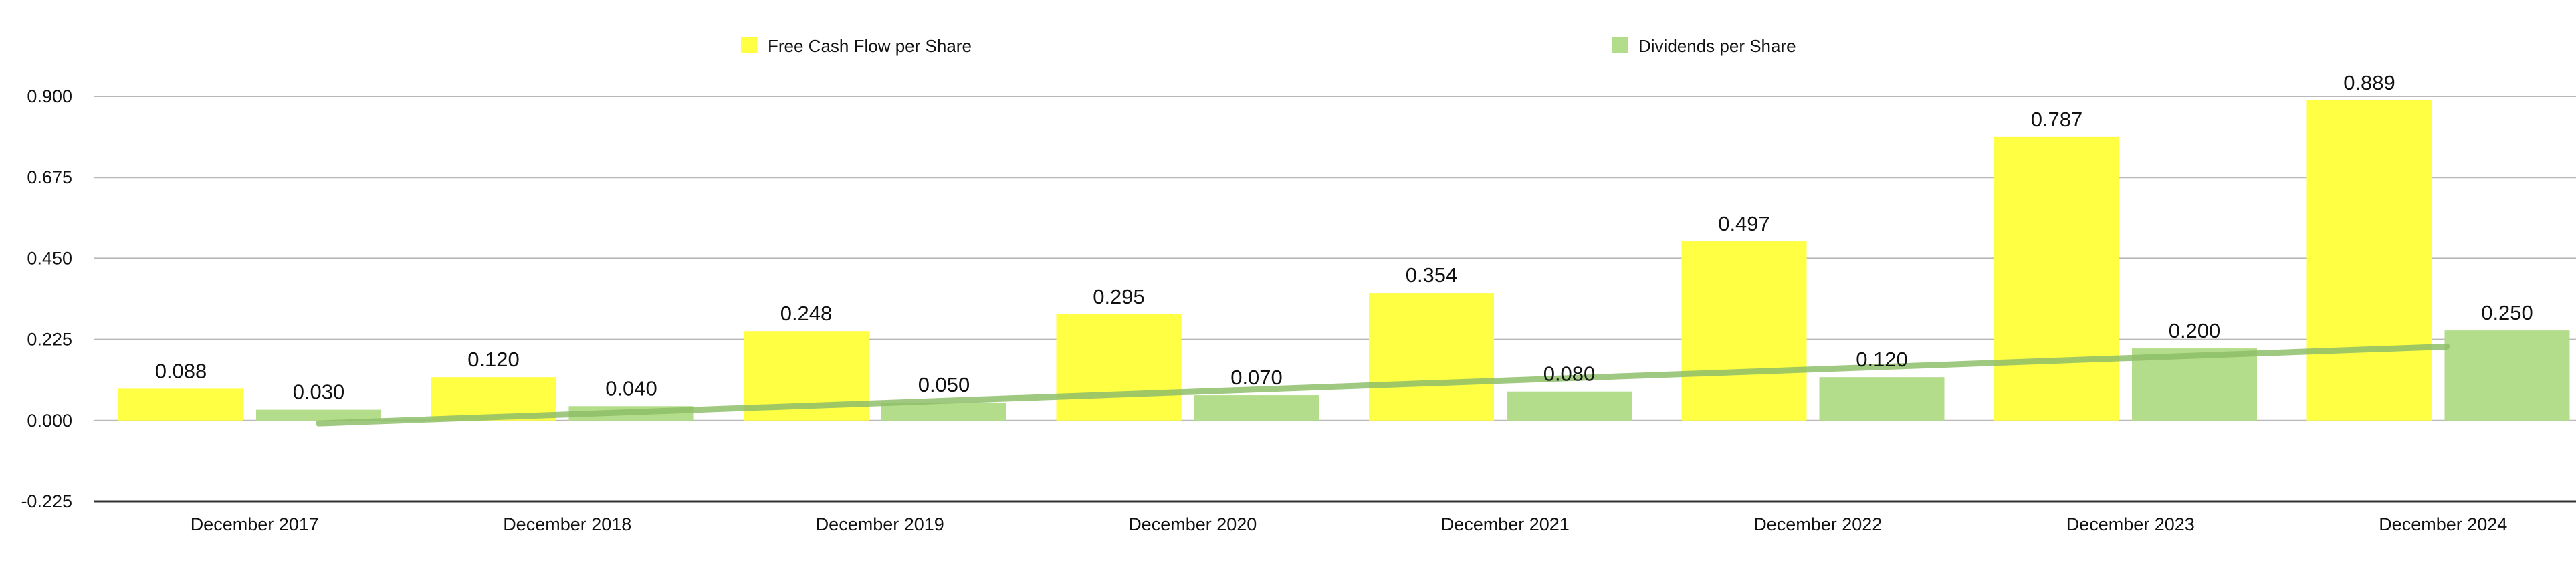 Image resolution: width=2576 pixels, height=565 pixels. What do you see at coordinates (49, 340) in the screenshot?
I see `y-tick-label: 0.225` at bounding box center [49, 340].